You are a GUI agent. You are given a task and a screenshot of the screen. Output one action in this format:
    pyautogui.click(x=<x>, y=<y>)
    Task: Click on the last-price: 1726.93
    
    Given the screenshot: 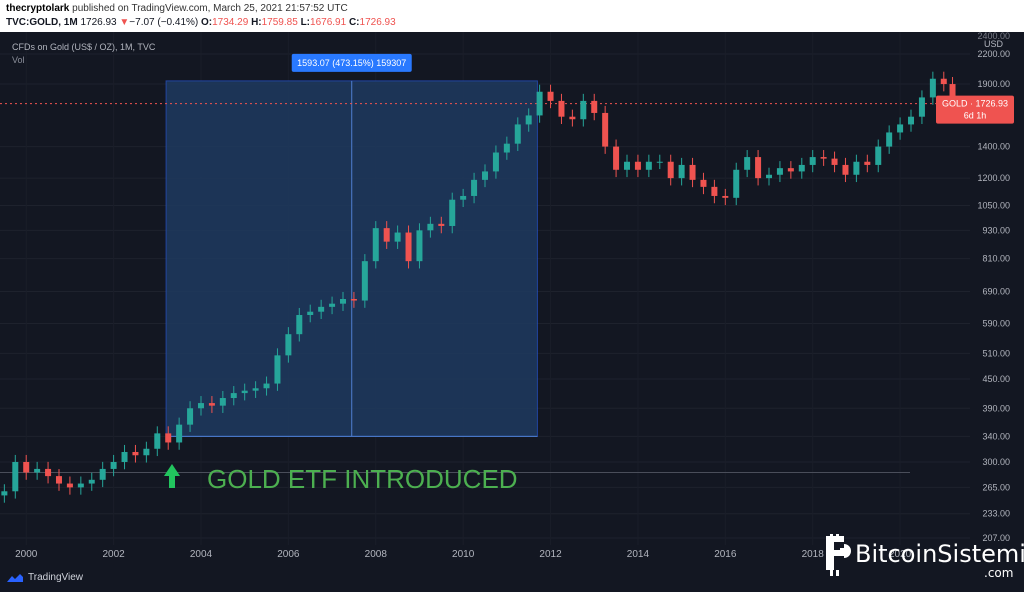 What is the action you would take?
    pyautogui.click(x=98, y=22)
    